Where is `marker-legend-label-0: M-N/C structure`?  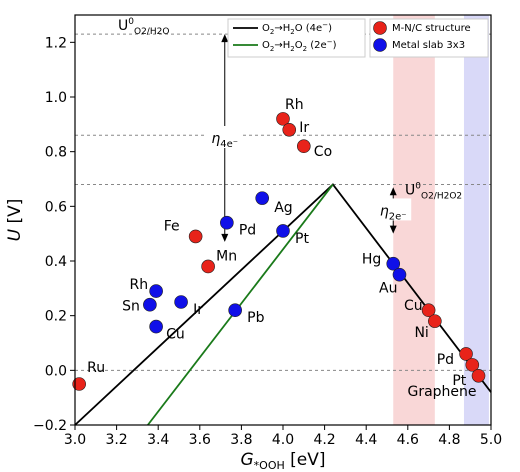 marker-legend-label-0: M-N/C structure is located at coordinates (431, 28).